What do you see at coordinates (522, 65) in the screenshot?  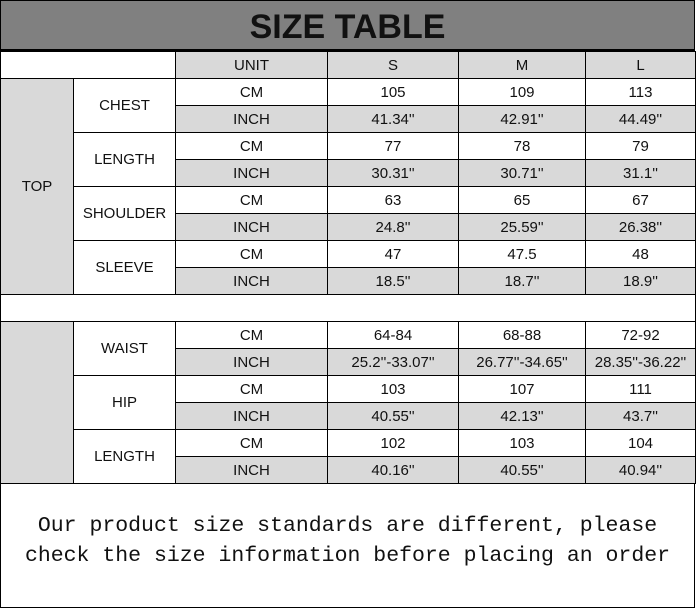 I see `header-size: M` at bounding box center [522, 65].